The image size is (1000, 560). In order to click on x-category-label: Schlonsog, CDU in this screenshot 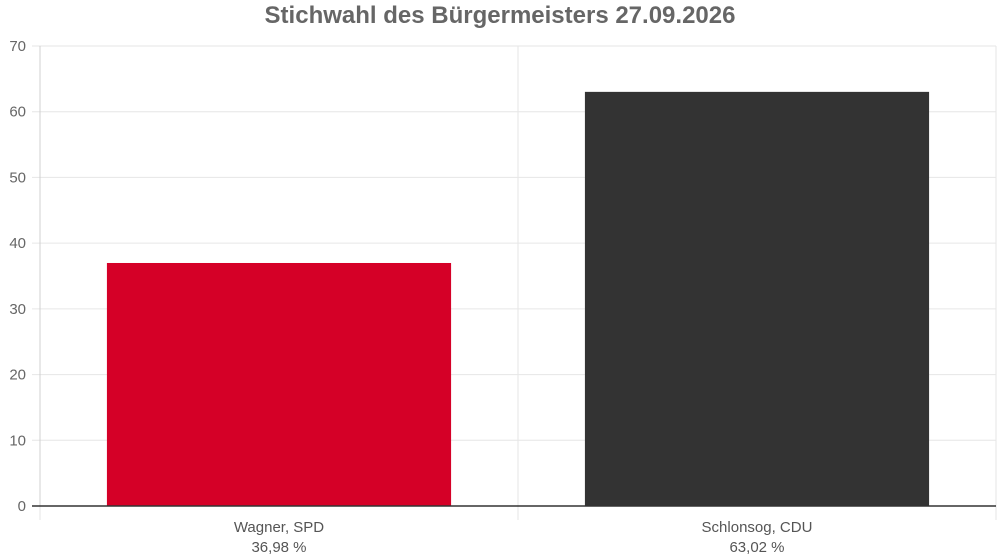, I will do `click(757, 527)`.